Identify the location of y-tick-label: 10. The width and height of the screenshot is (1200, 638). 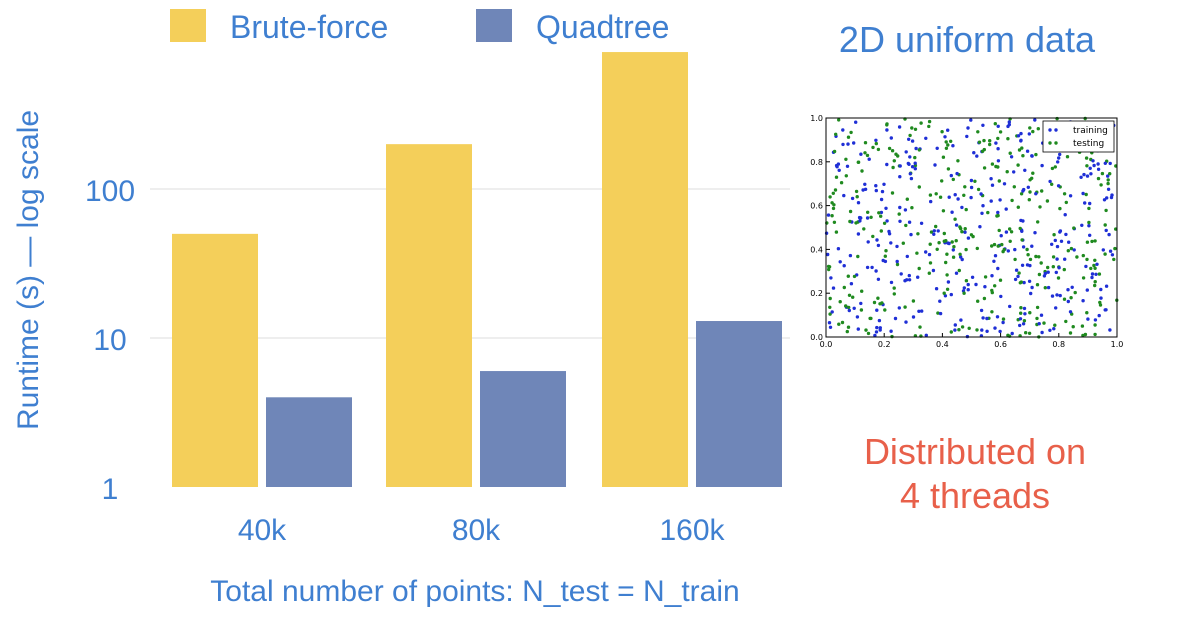
(109, 340).